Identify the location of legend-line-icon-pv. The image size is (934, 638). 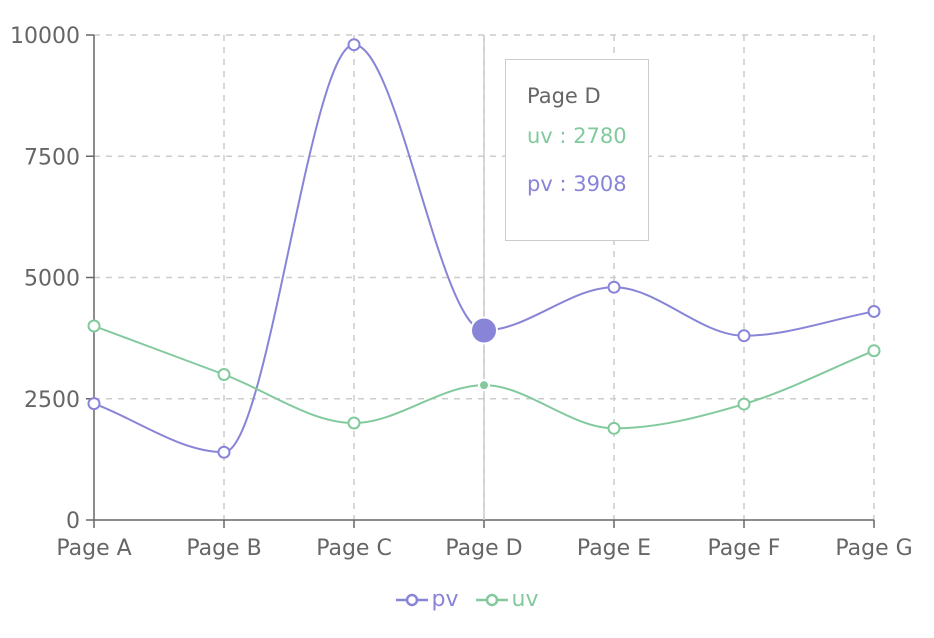
(411, 600).